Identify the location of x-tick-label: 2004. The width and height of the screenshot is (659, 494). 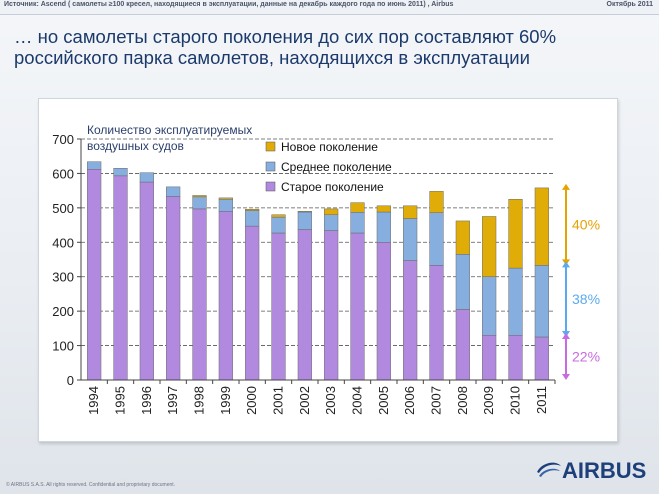
(357, 400).